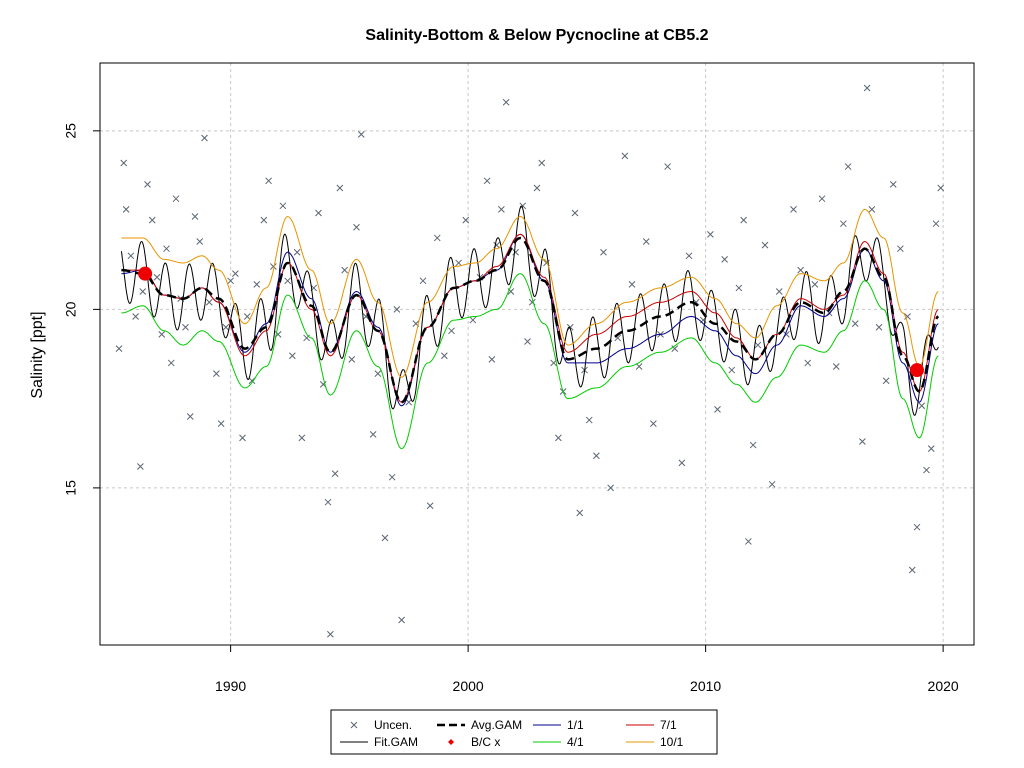 The height and width of the screenshot is (768, 1024). Describe the element at coordinates (468, 686) in the screenshot. I see `x-tick-label: 2000` at that location.